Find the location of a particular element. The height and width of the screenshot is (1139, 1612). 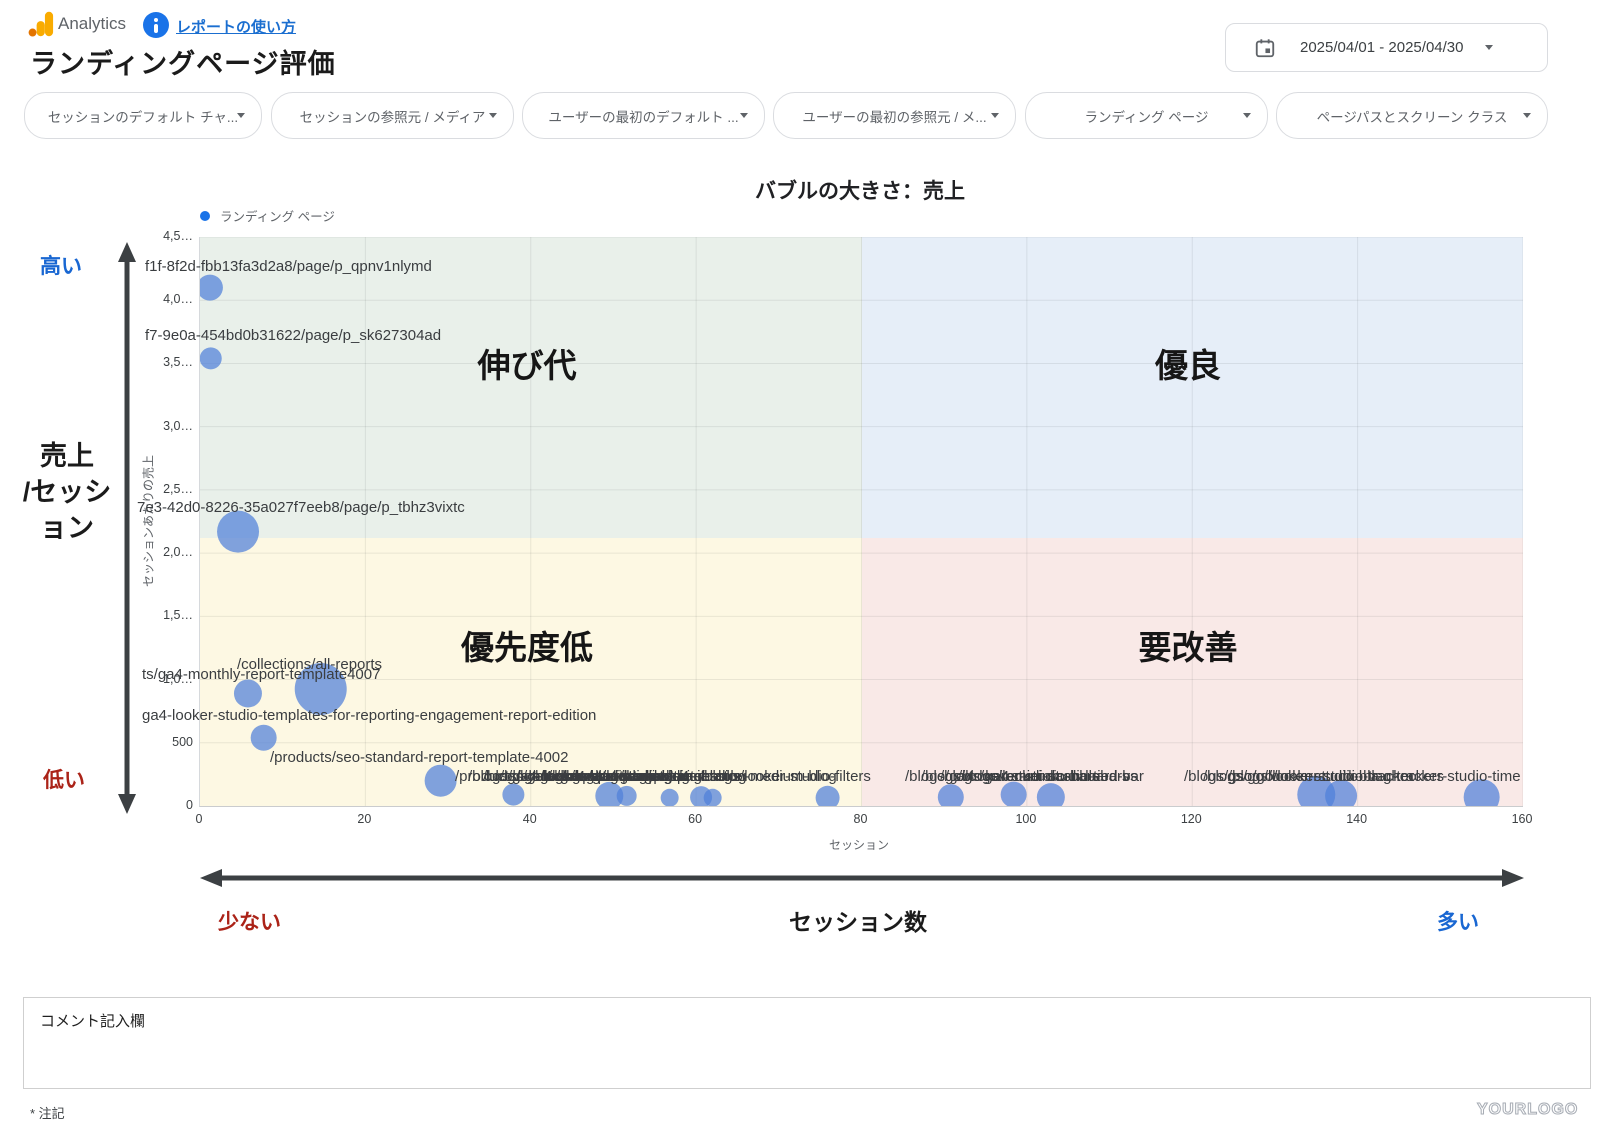

filter-label: ランディング ページ is located at coordinates (1146, 117).